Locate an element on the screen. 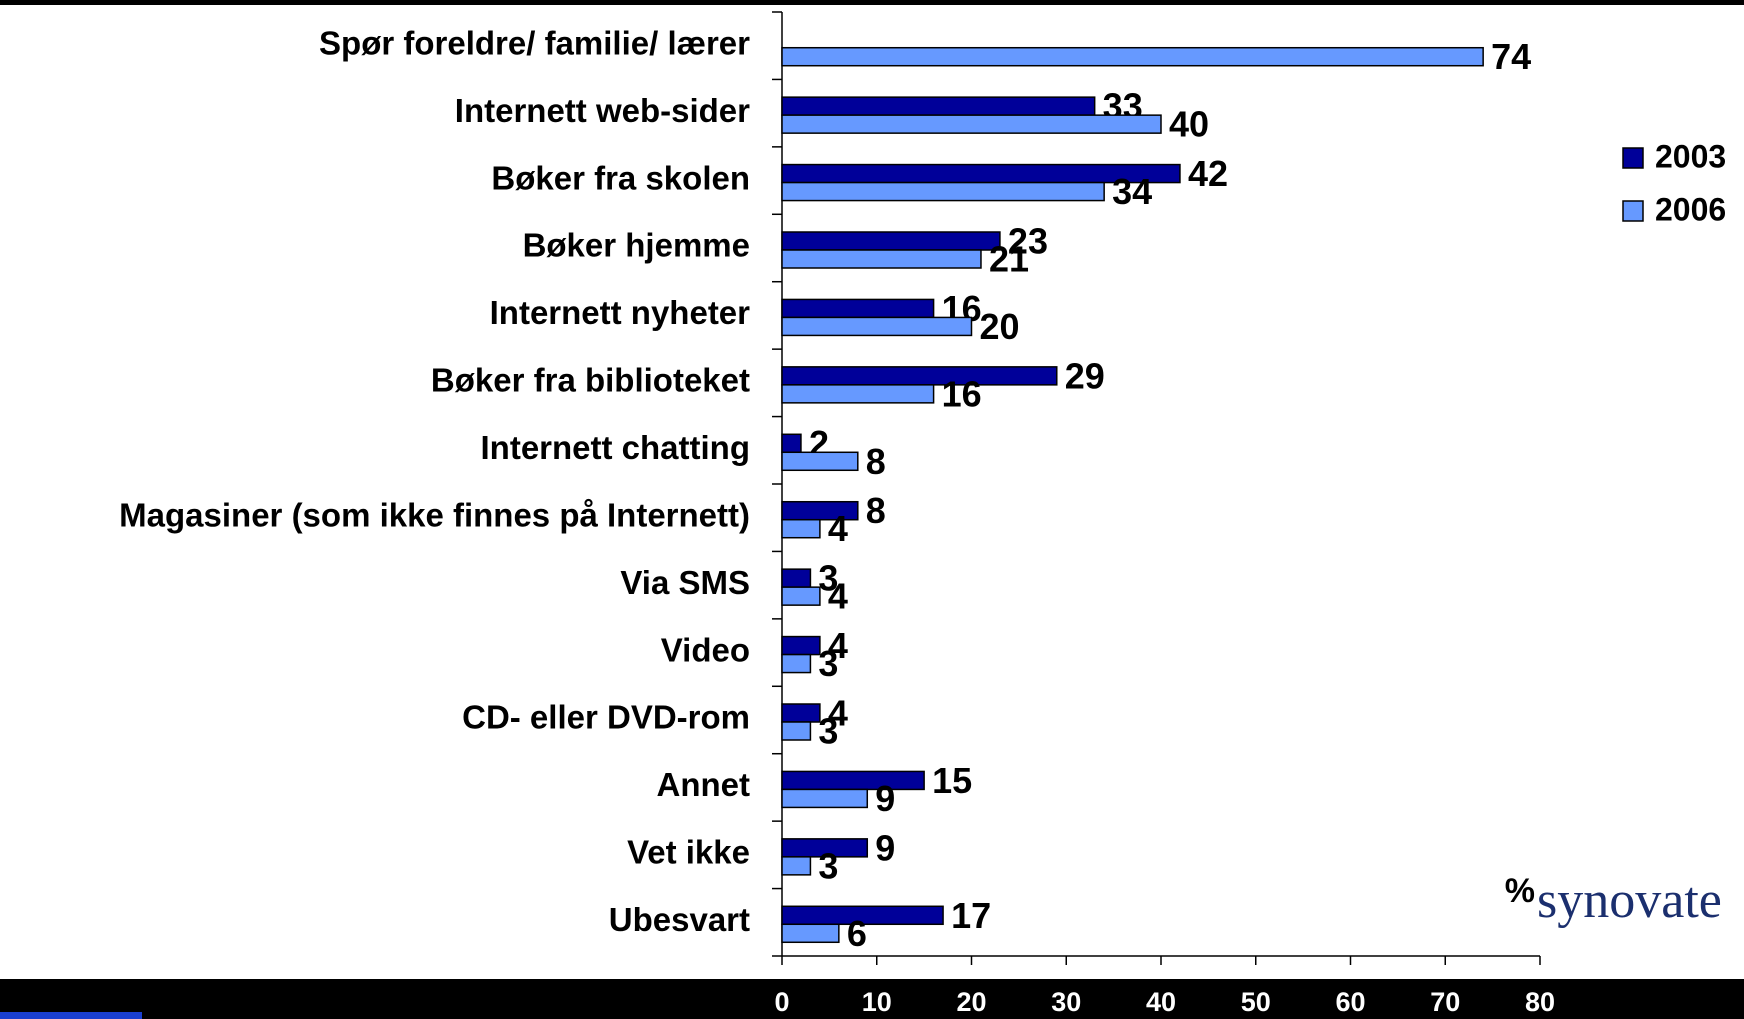  category-label: Via SMS is located at coordinates (685, 582).